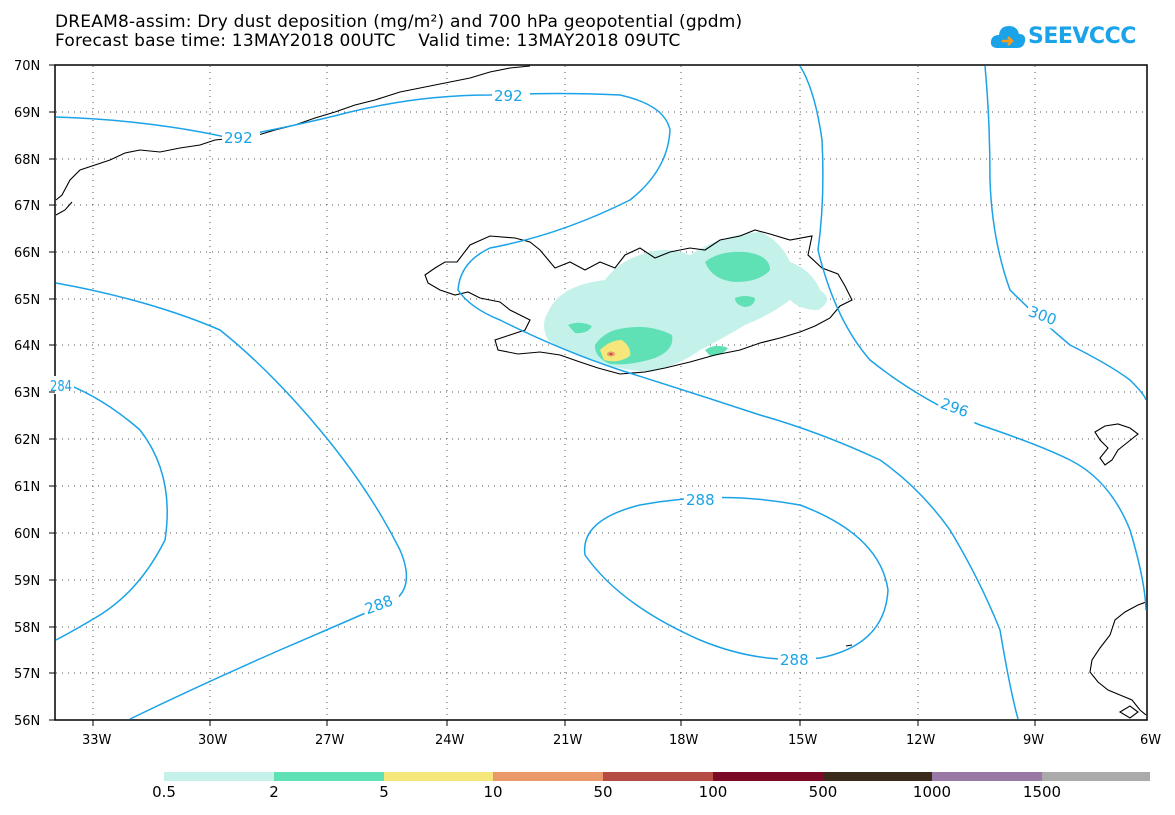 The width and height of the screenshot is (1175, 815). What do you see at coordinates (1042, 315) in the screenshot?
I see `contour-label: 300` at bounding box center [1042, 315].